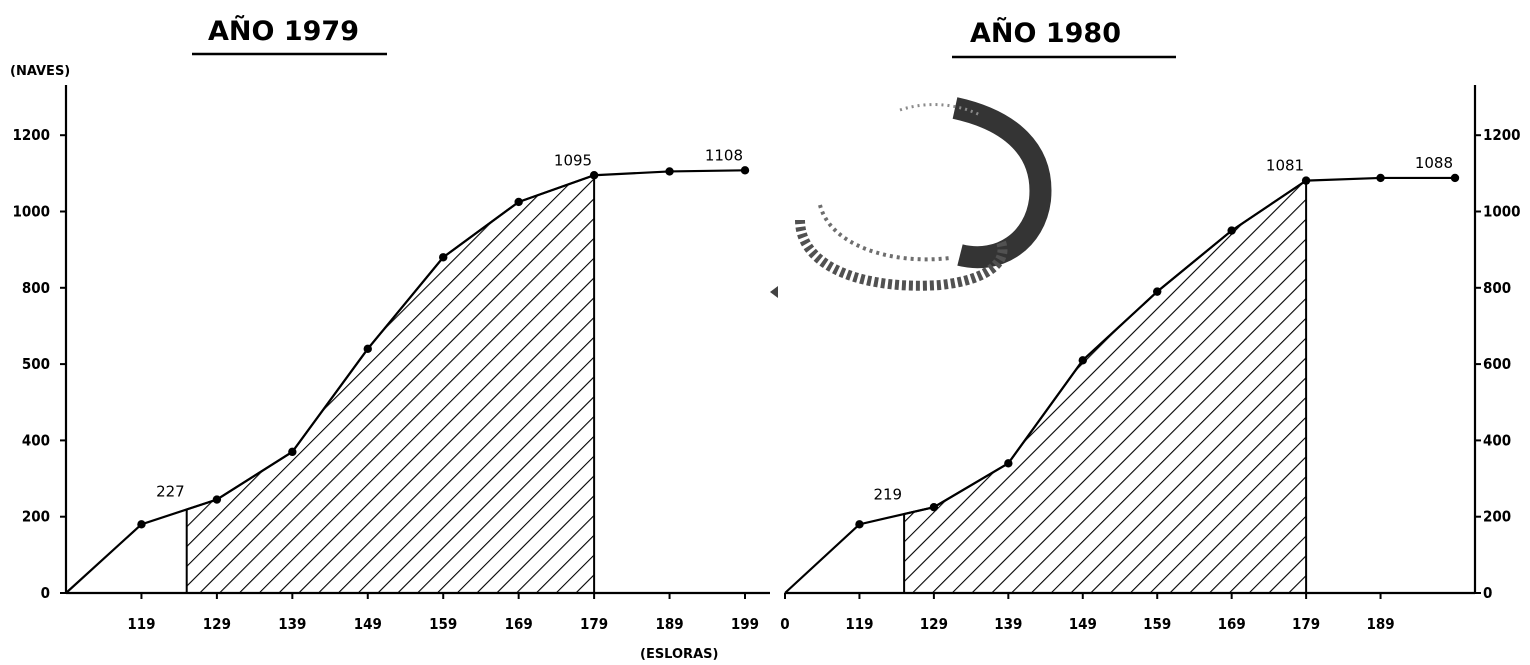  I want to click on left-annotation: 1095, so click(573, 160).